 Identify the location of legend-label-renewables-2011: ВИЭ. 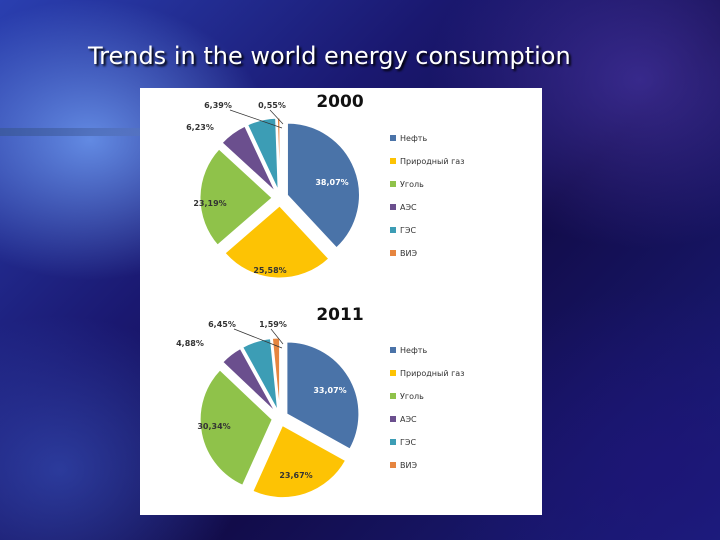
(408, 465).